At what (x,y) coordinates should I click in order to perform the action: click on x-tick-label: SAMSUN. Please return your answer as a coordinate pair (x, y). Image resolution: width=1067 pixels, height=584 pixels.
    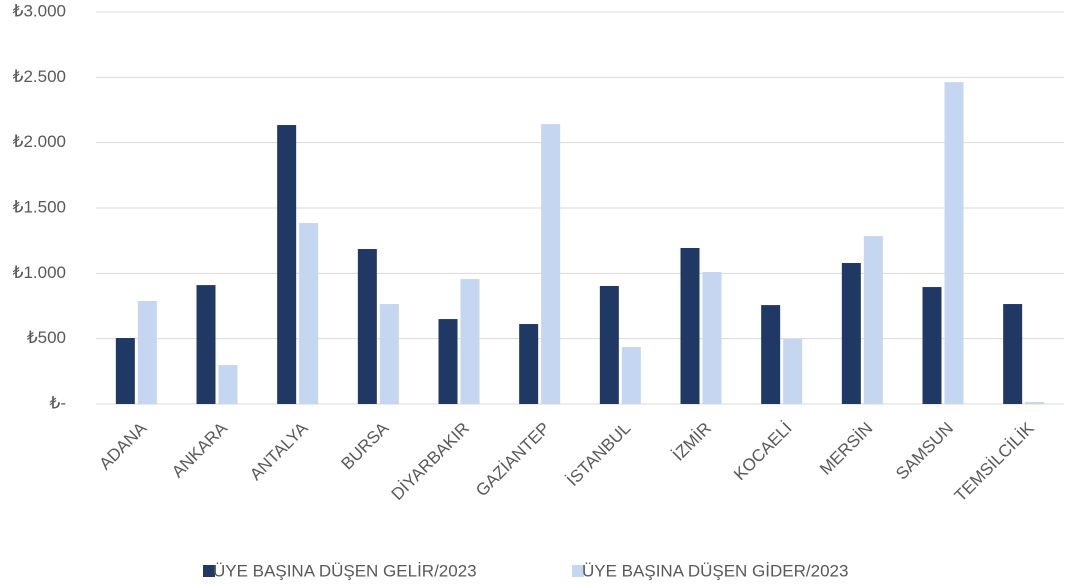
    Looking at the image, I should click on (924, 451).